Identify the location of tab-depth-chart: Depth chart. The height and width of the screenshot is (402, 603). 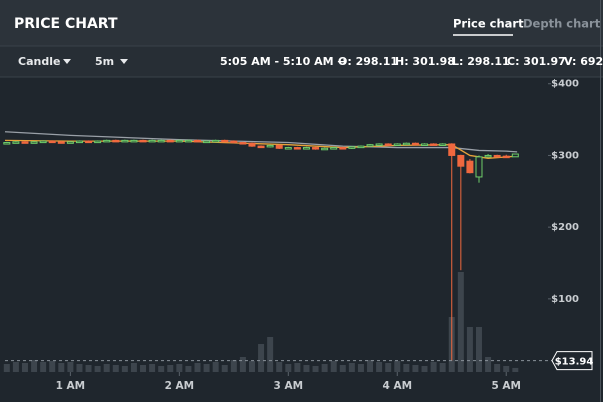
(562, 24).